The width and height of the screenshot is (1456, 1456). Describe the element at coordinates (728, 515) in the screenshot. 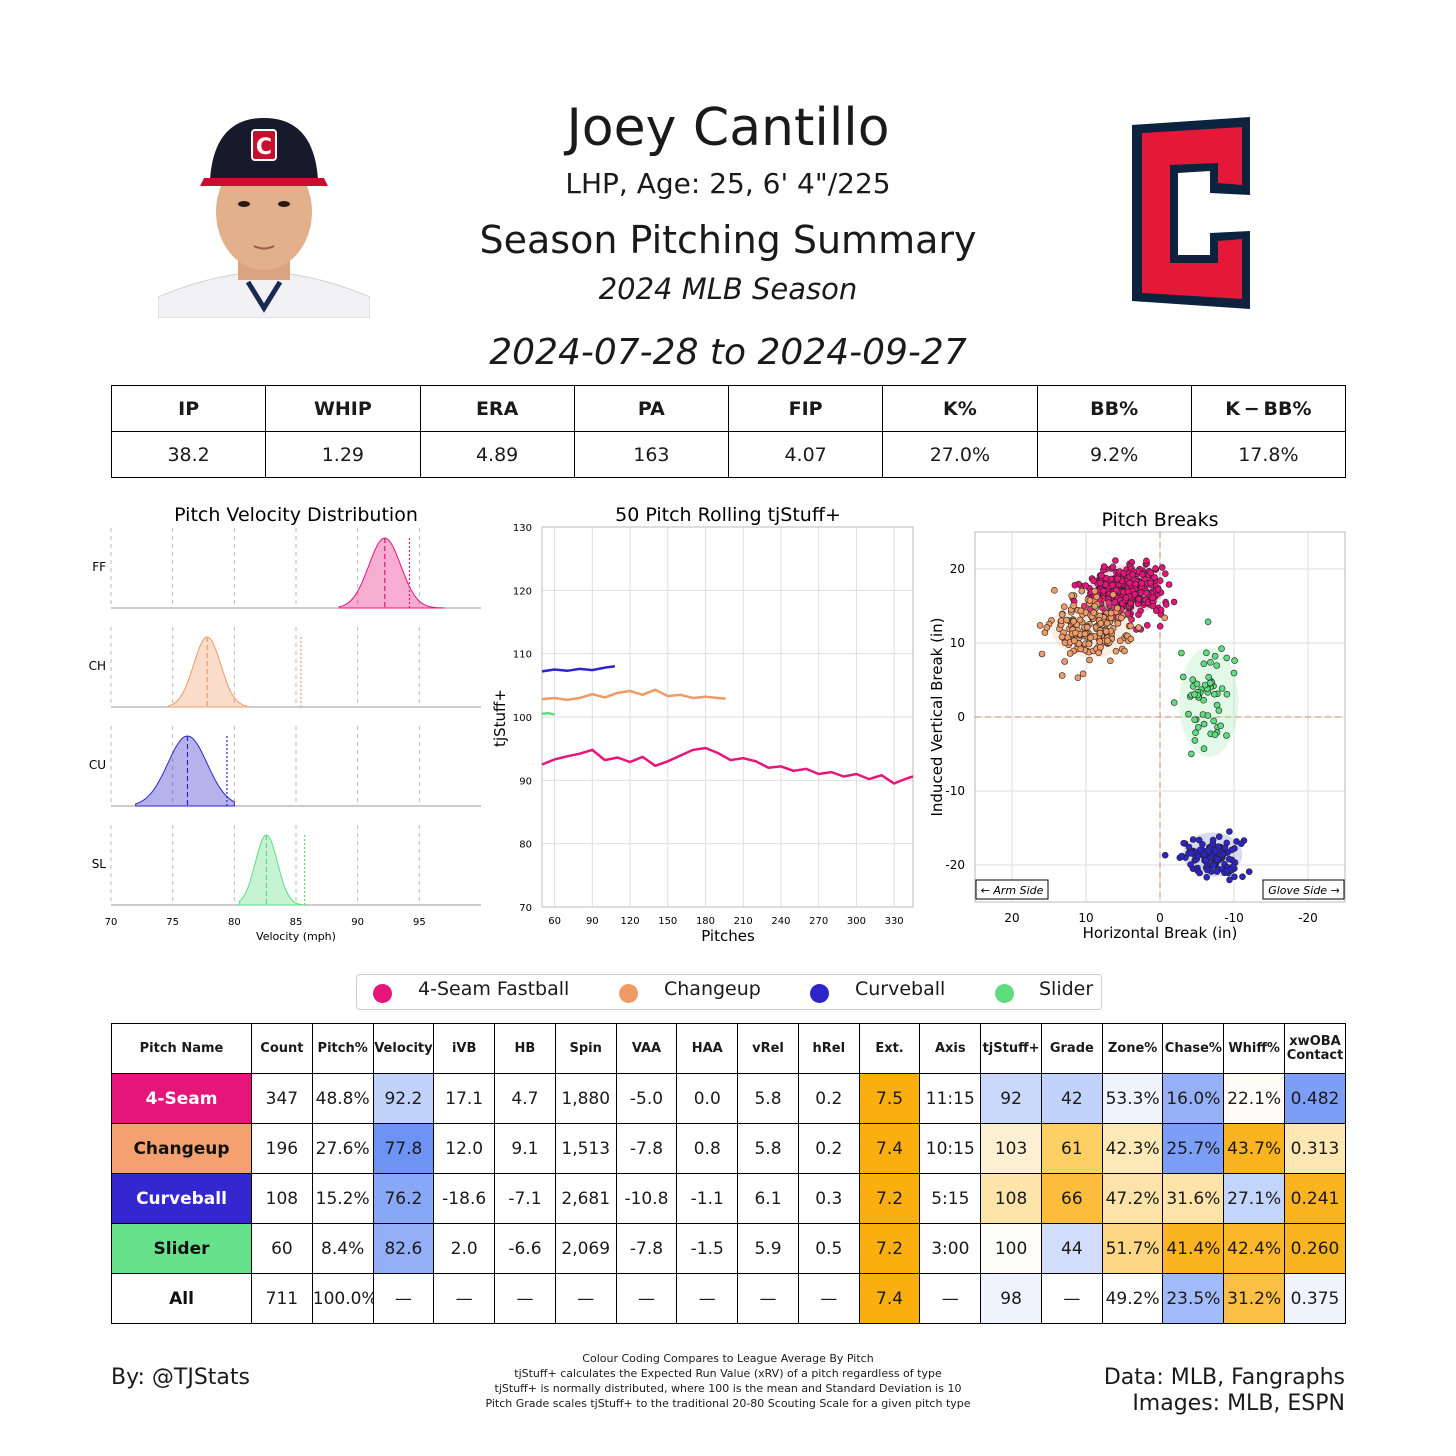

I see `rolling-chart-title: 50 Pitch Rolling tjStuff+` at that location.